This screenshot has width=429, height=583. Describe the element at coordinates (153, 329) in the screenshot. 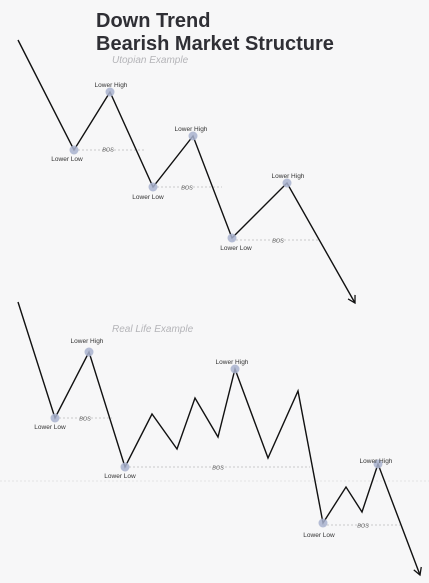

I see `subtitle: Real Life Example` at that location.